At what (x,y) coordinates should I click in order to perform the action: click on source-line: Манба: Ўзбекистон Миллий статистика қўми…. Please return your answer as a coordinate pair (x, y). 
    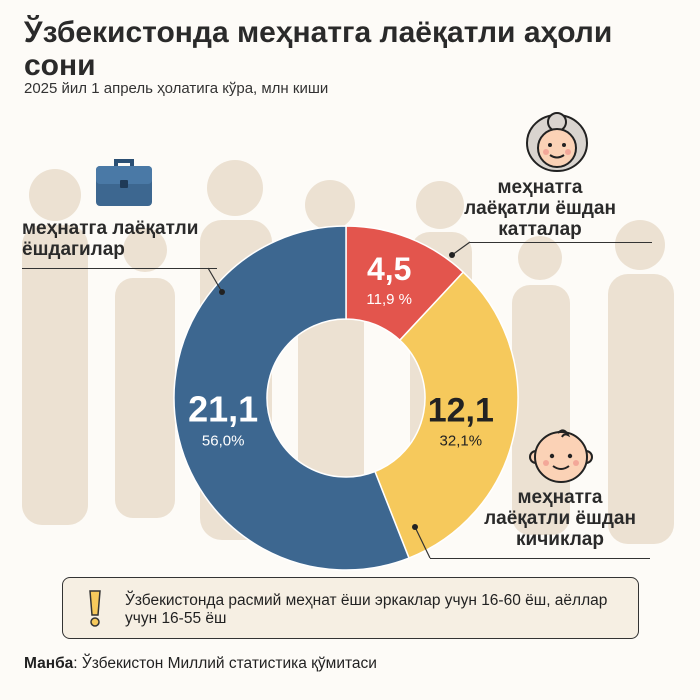
    Looking at the image, I should click on (200, 664).